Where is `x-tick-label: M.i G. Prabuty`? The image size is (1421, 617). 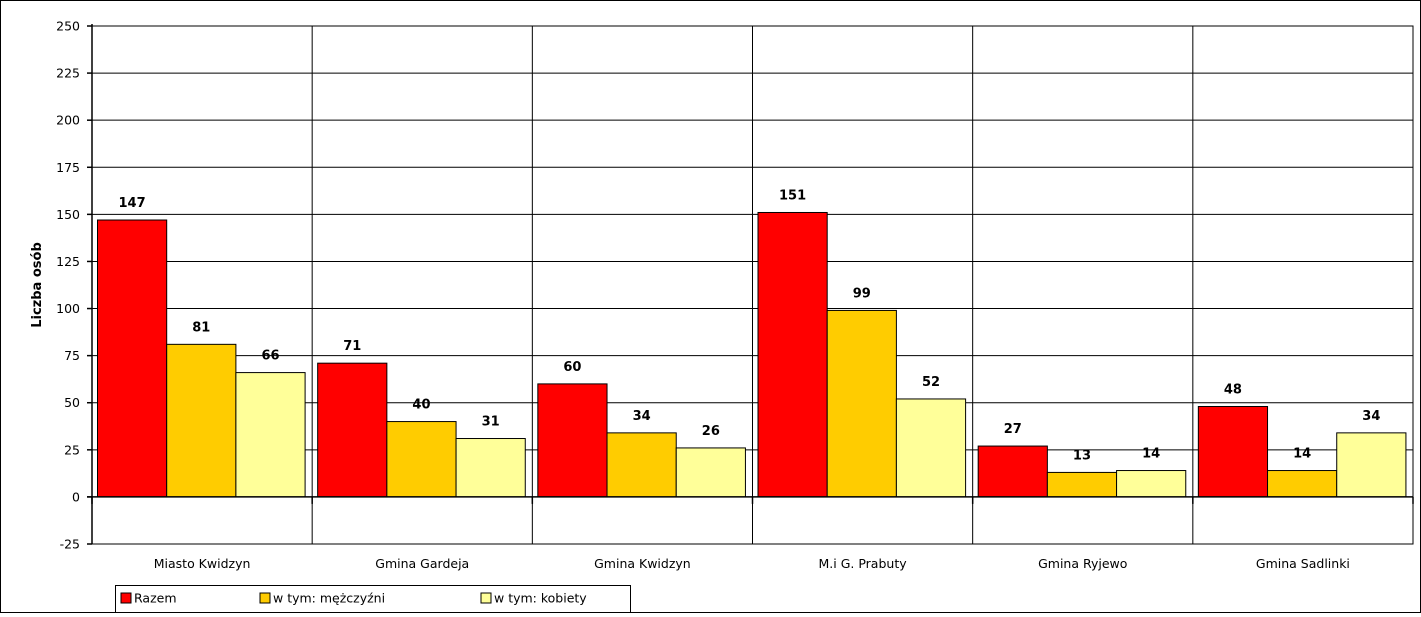 x-tick-label: M.i G. Prabuty is located at coordinates (863, 563).